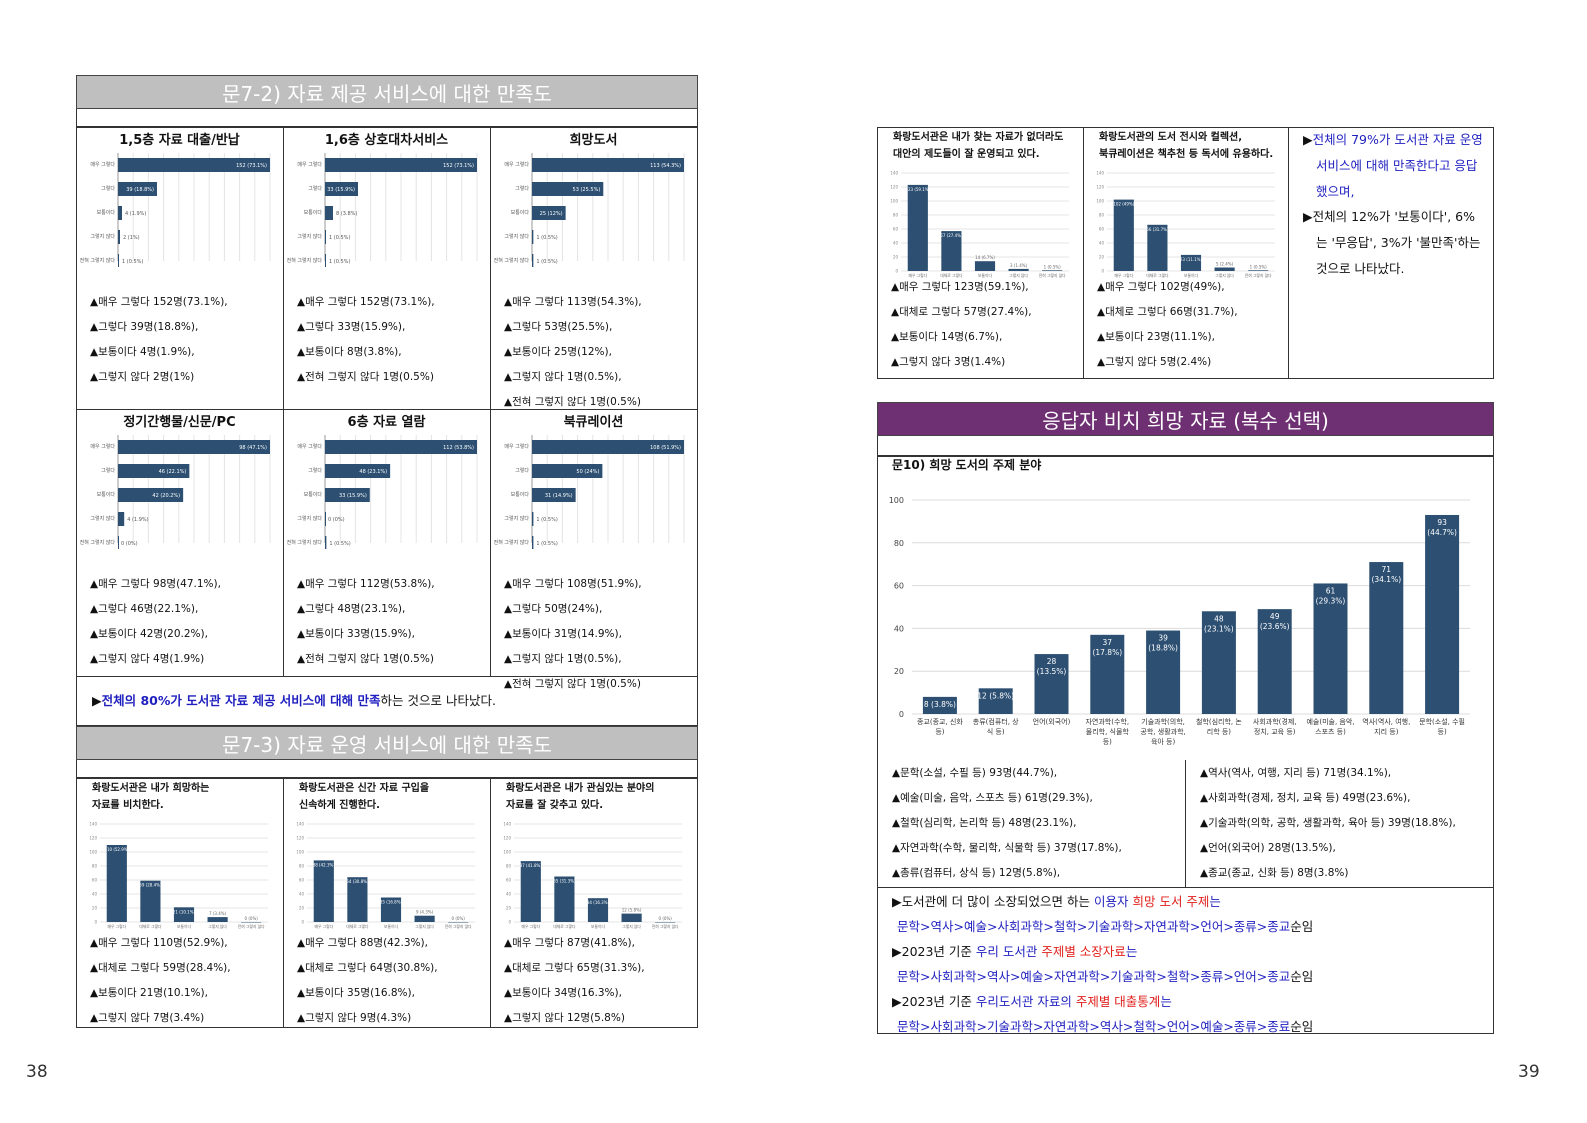  I want to click on bar-value-label: 61, so click(1331, 590).